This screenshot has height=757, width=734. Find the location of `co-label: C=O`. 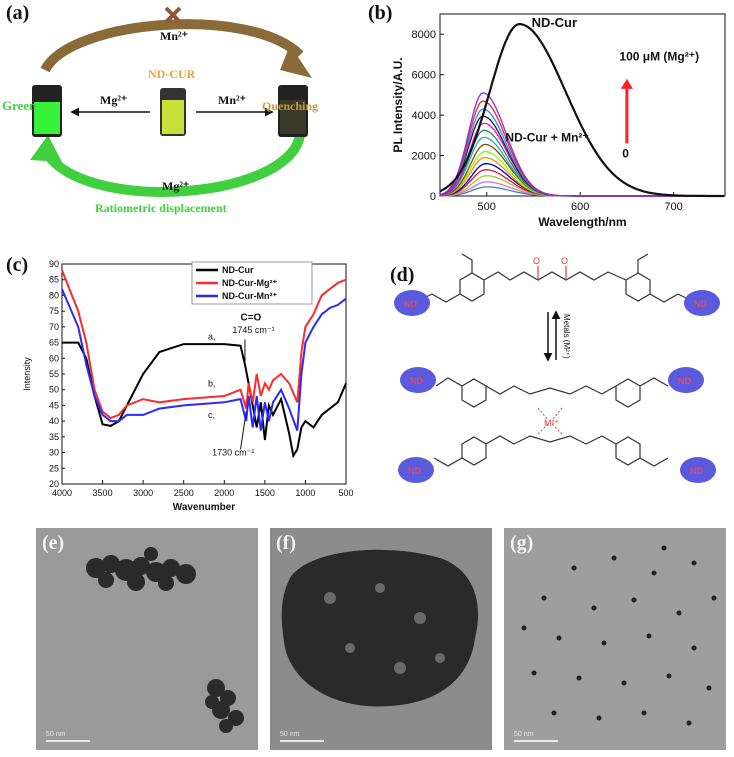

co-label: C=O is located at coordinates (251, 318).